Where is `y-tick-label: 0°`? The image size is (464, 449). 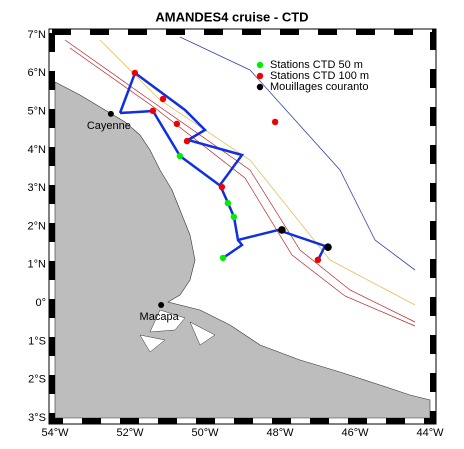 y-tick-label: 0° is located at coordinates (40, 303).